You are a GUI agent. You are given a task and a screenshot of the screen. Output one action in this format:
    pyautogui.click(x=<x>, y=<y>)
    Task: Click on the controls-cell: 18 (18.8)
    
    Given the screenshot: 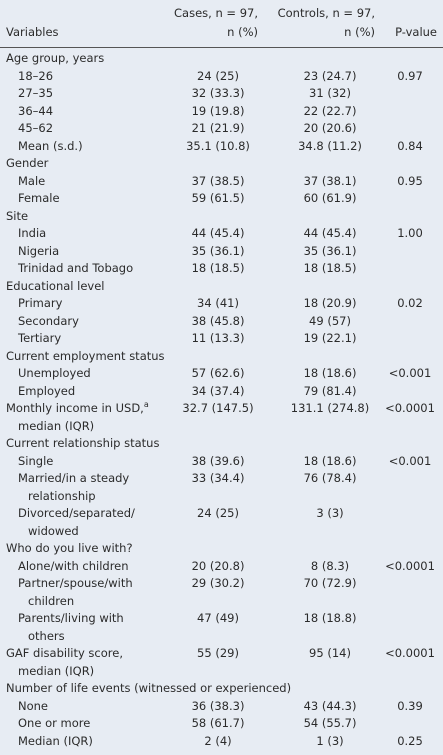 What is the action you would take?
    pyautogui.click(x=330, y=618)
    